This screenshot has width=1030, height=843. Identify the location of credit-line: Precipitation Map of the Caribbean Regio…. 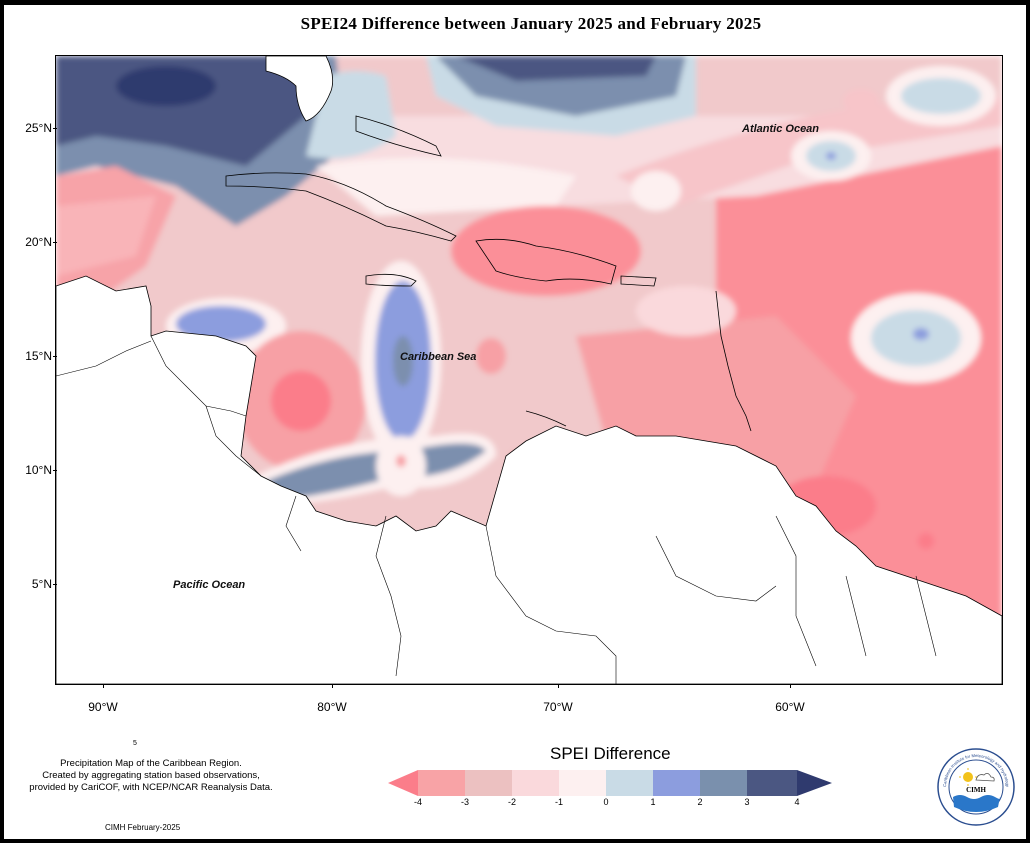
(151, 763).